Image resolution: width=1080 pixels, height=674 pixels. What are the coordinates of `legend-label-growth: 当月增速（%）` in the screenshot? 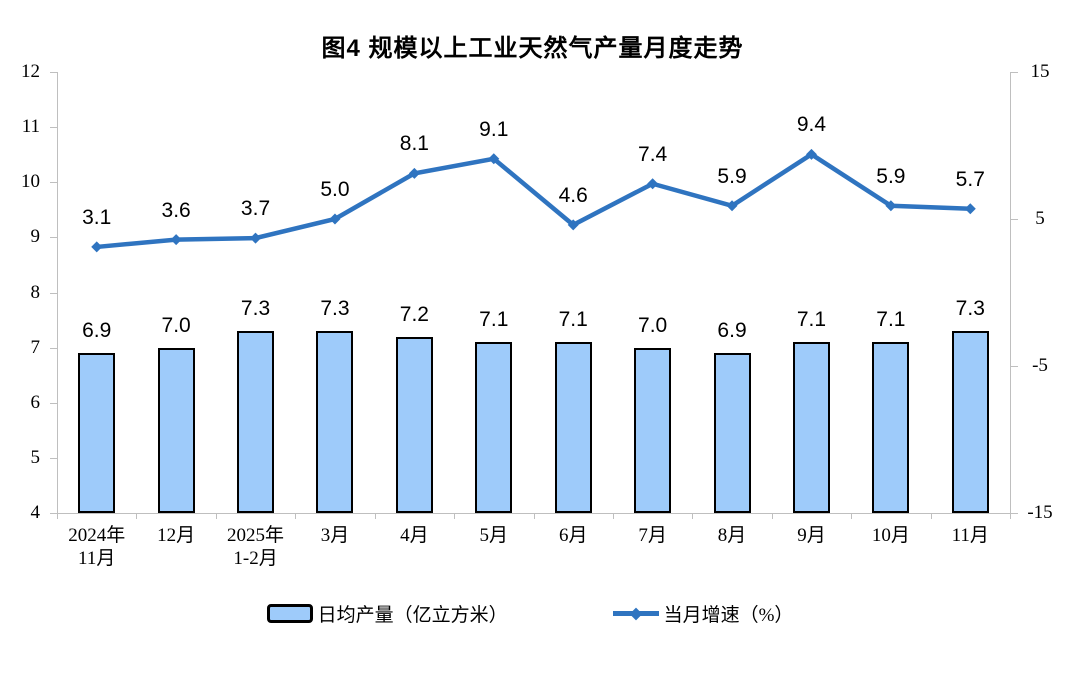 It's located at (728, 615).